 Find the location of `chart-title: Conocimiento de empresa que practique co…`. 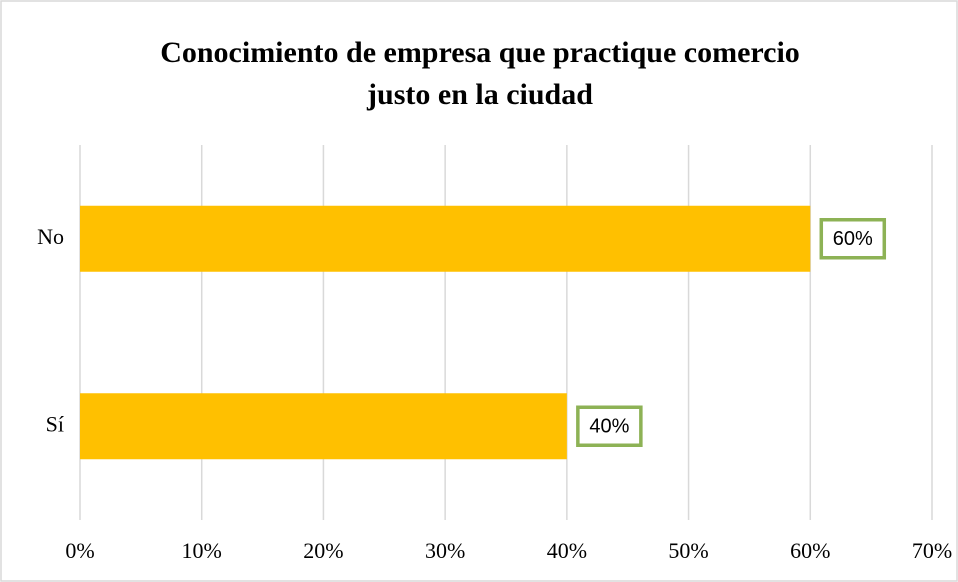

chart-title: Conocimiento de empresa que practique co… is located at coordinates (480, 73).